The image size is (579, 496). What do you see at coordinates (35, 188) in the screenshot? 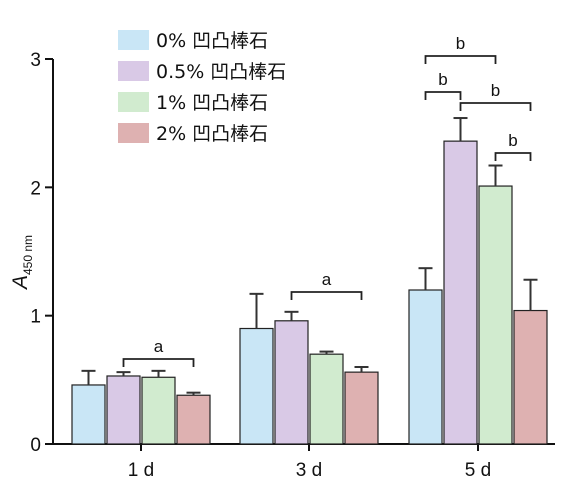
I see `y-tick-label: 2` at bounding box center [35, 188].